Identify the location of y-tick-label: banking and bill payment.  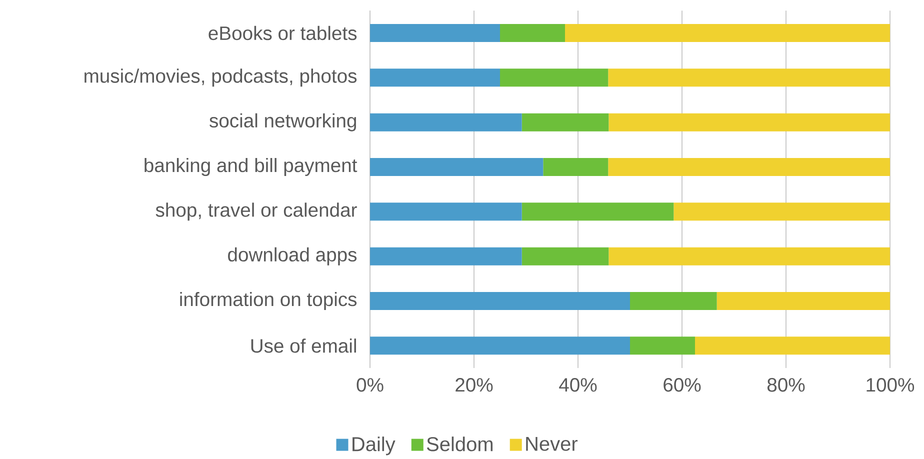
(251, 167).